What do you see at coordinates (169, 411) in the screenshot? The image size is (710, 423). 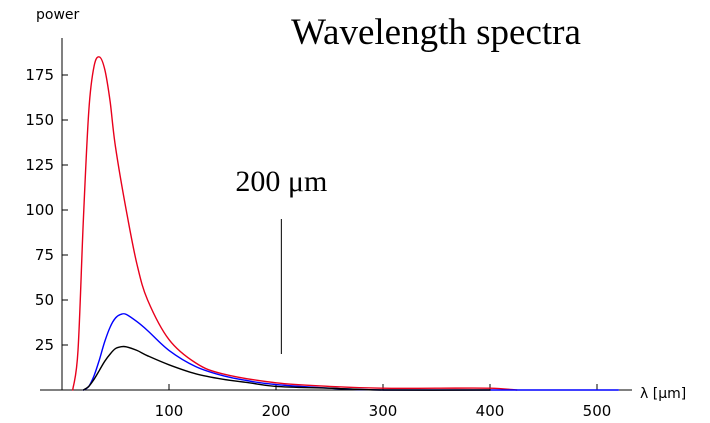 I see `x-tick-label: 100` at bounding box center [169, 411].